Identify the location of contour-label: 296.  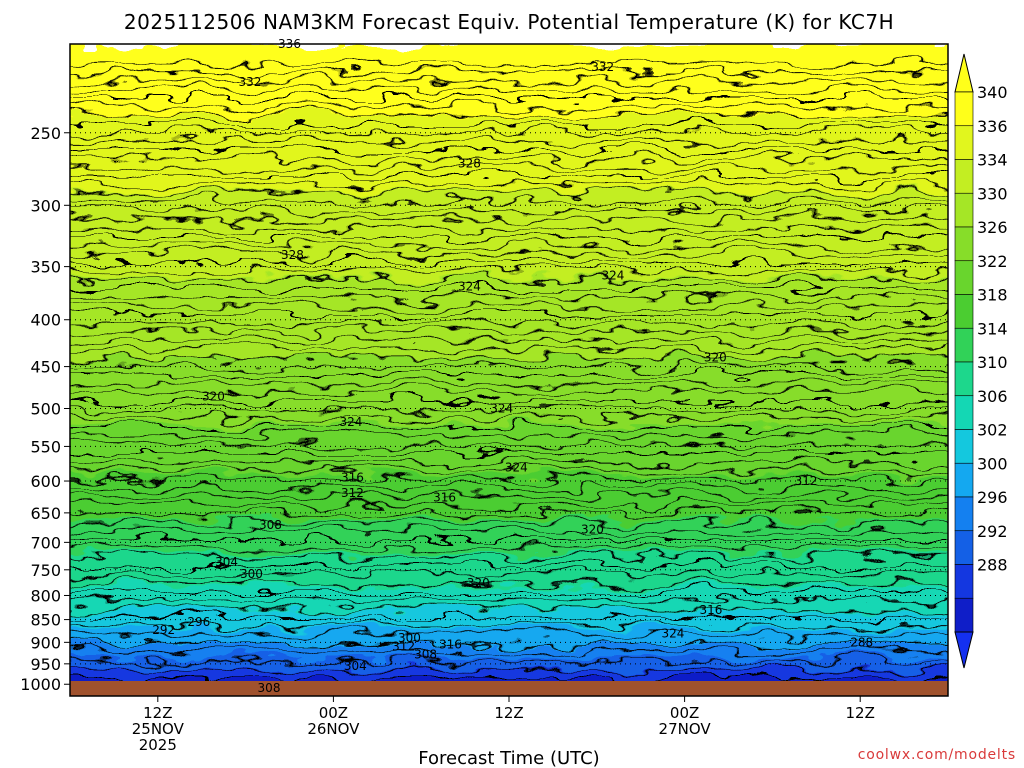
(198, 622).